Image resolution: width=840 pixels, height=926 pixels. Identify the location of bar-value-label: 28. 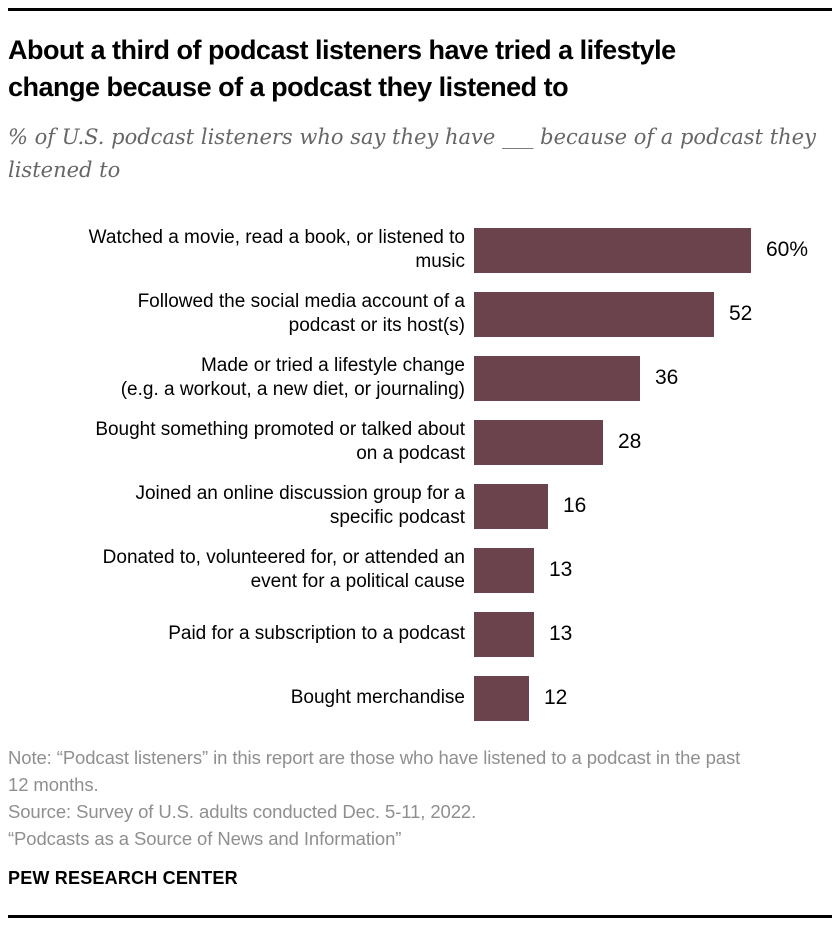
(630, 441).